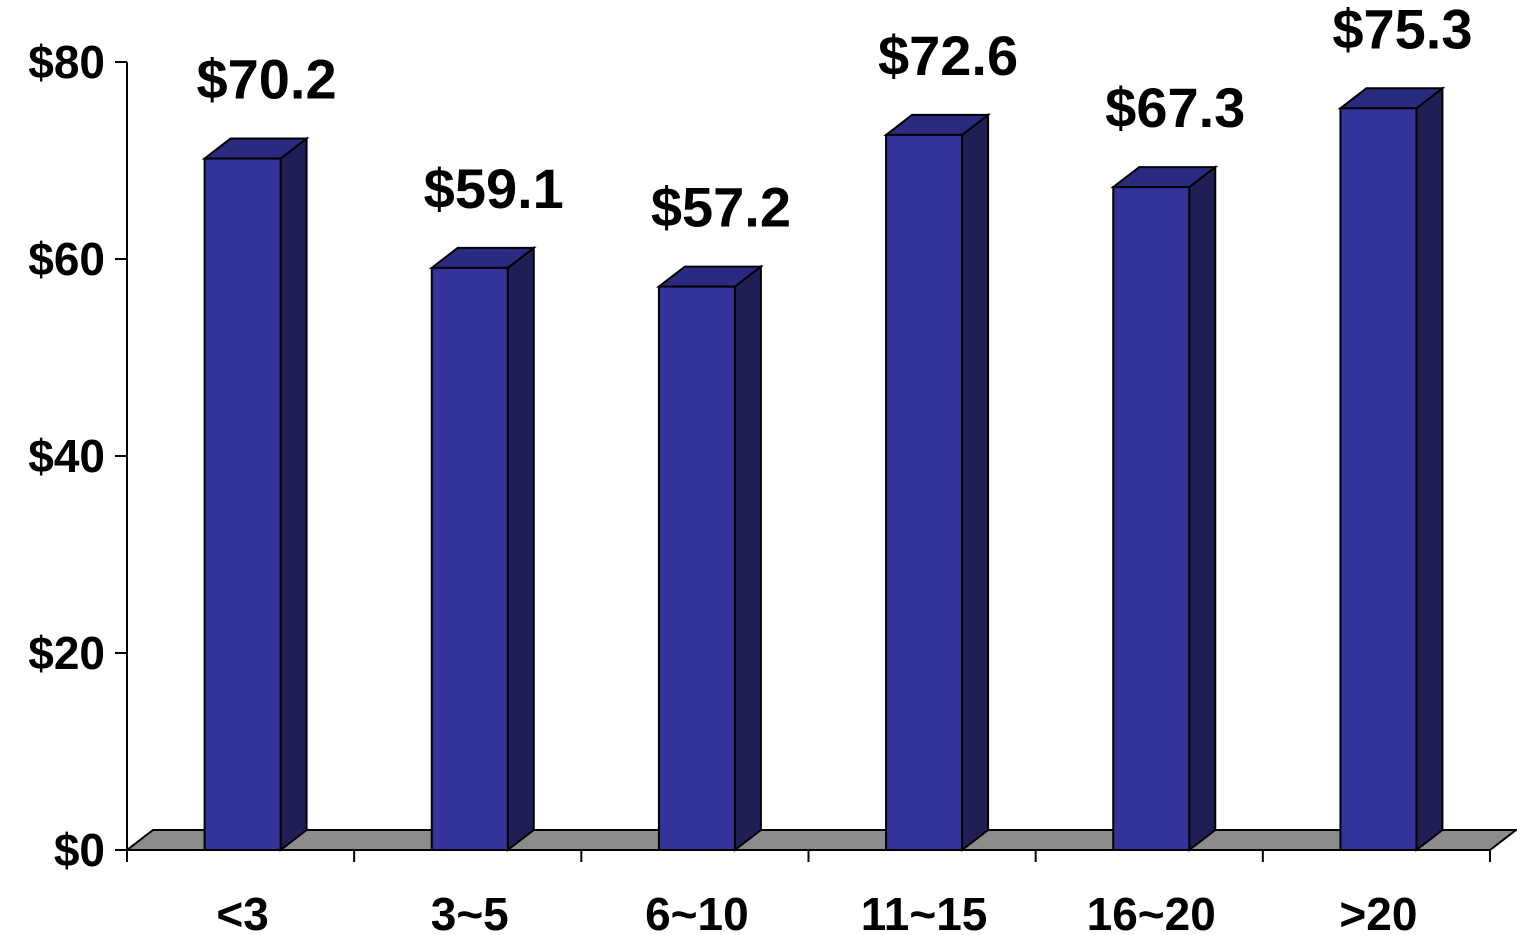  I want to click on y-tick-label: $80, so click(66, 62).